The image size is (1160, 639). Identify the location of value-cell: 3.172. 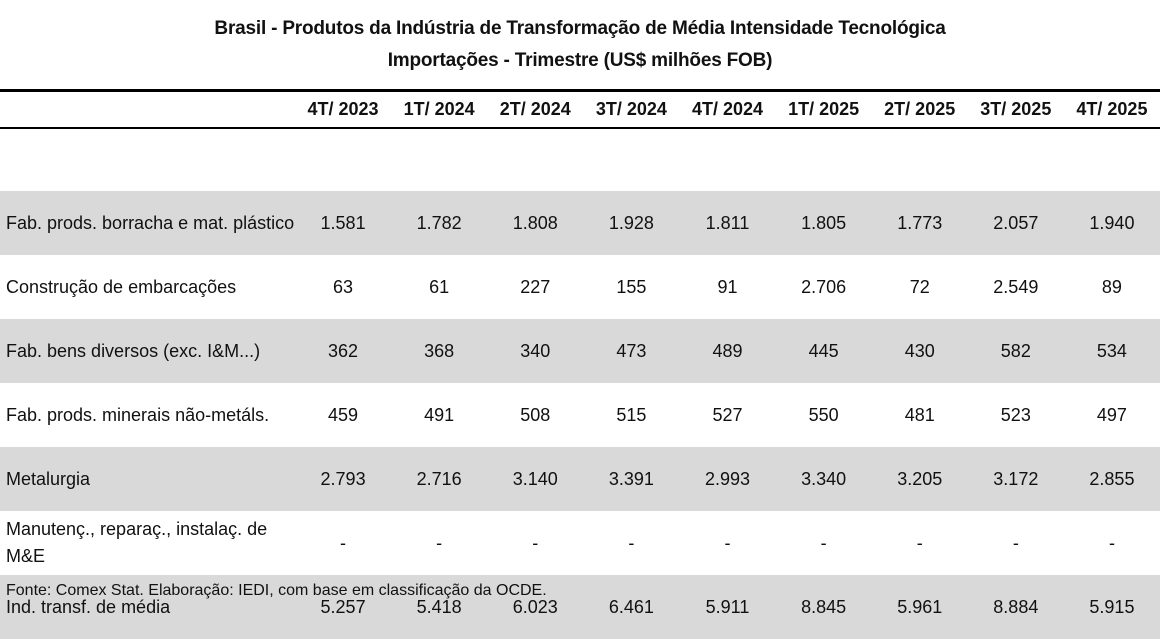
(1015, 479).